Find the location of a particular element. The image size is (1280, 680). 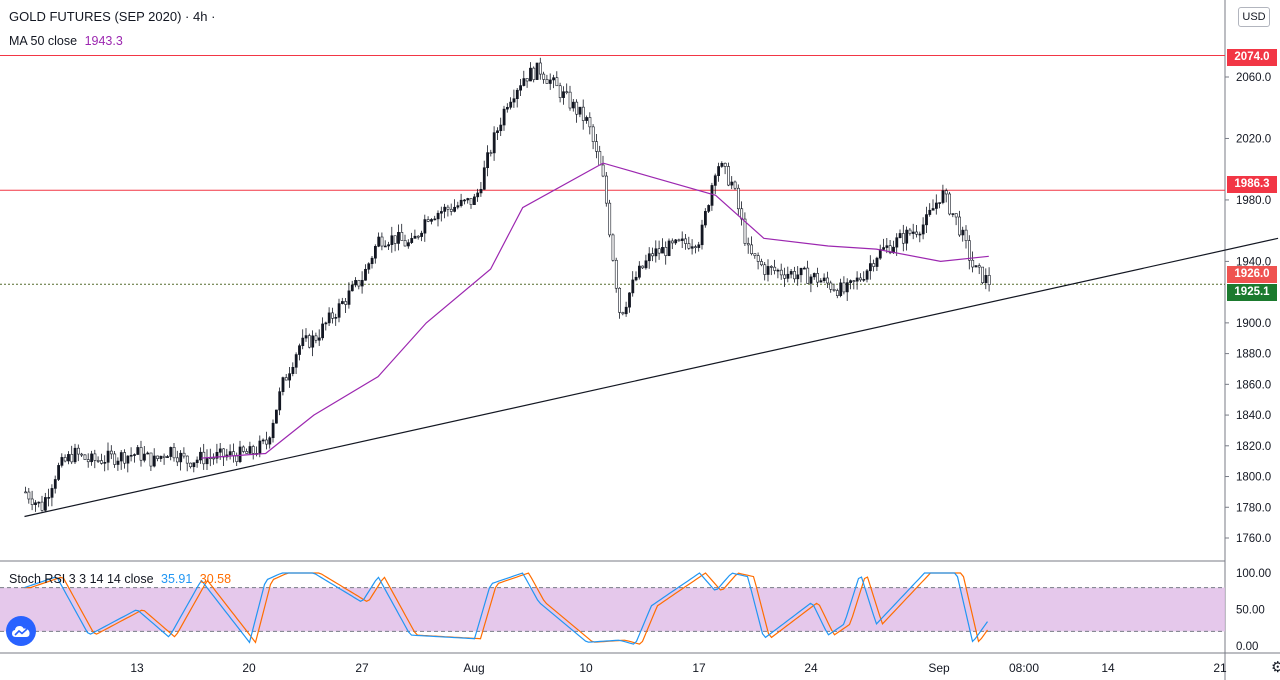

price-tag-last: 1926.0 is located at coordinates (1252, 274).